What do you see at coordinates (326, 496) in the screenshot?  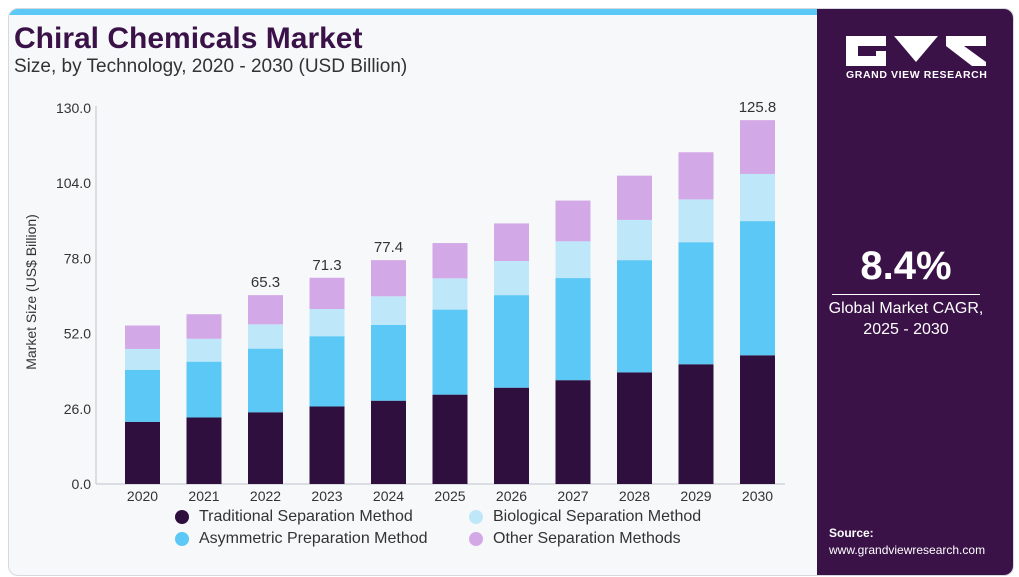 I see `x-tick-label: 2023` at bounding box center [326, 496].